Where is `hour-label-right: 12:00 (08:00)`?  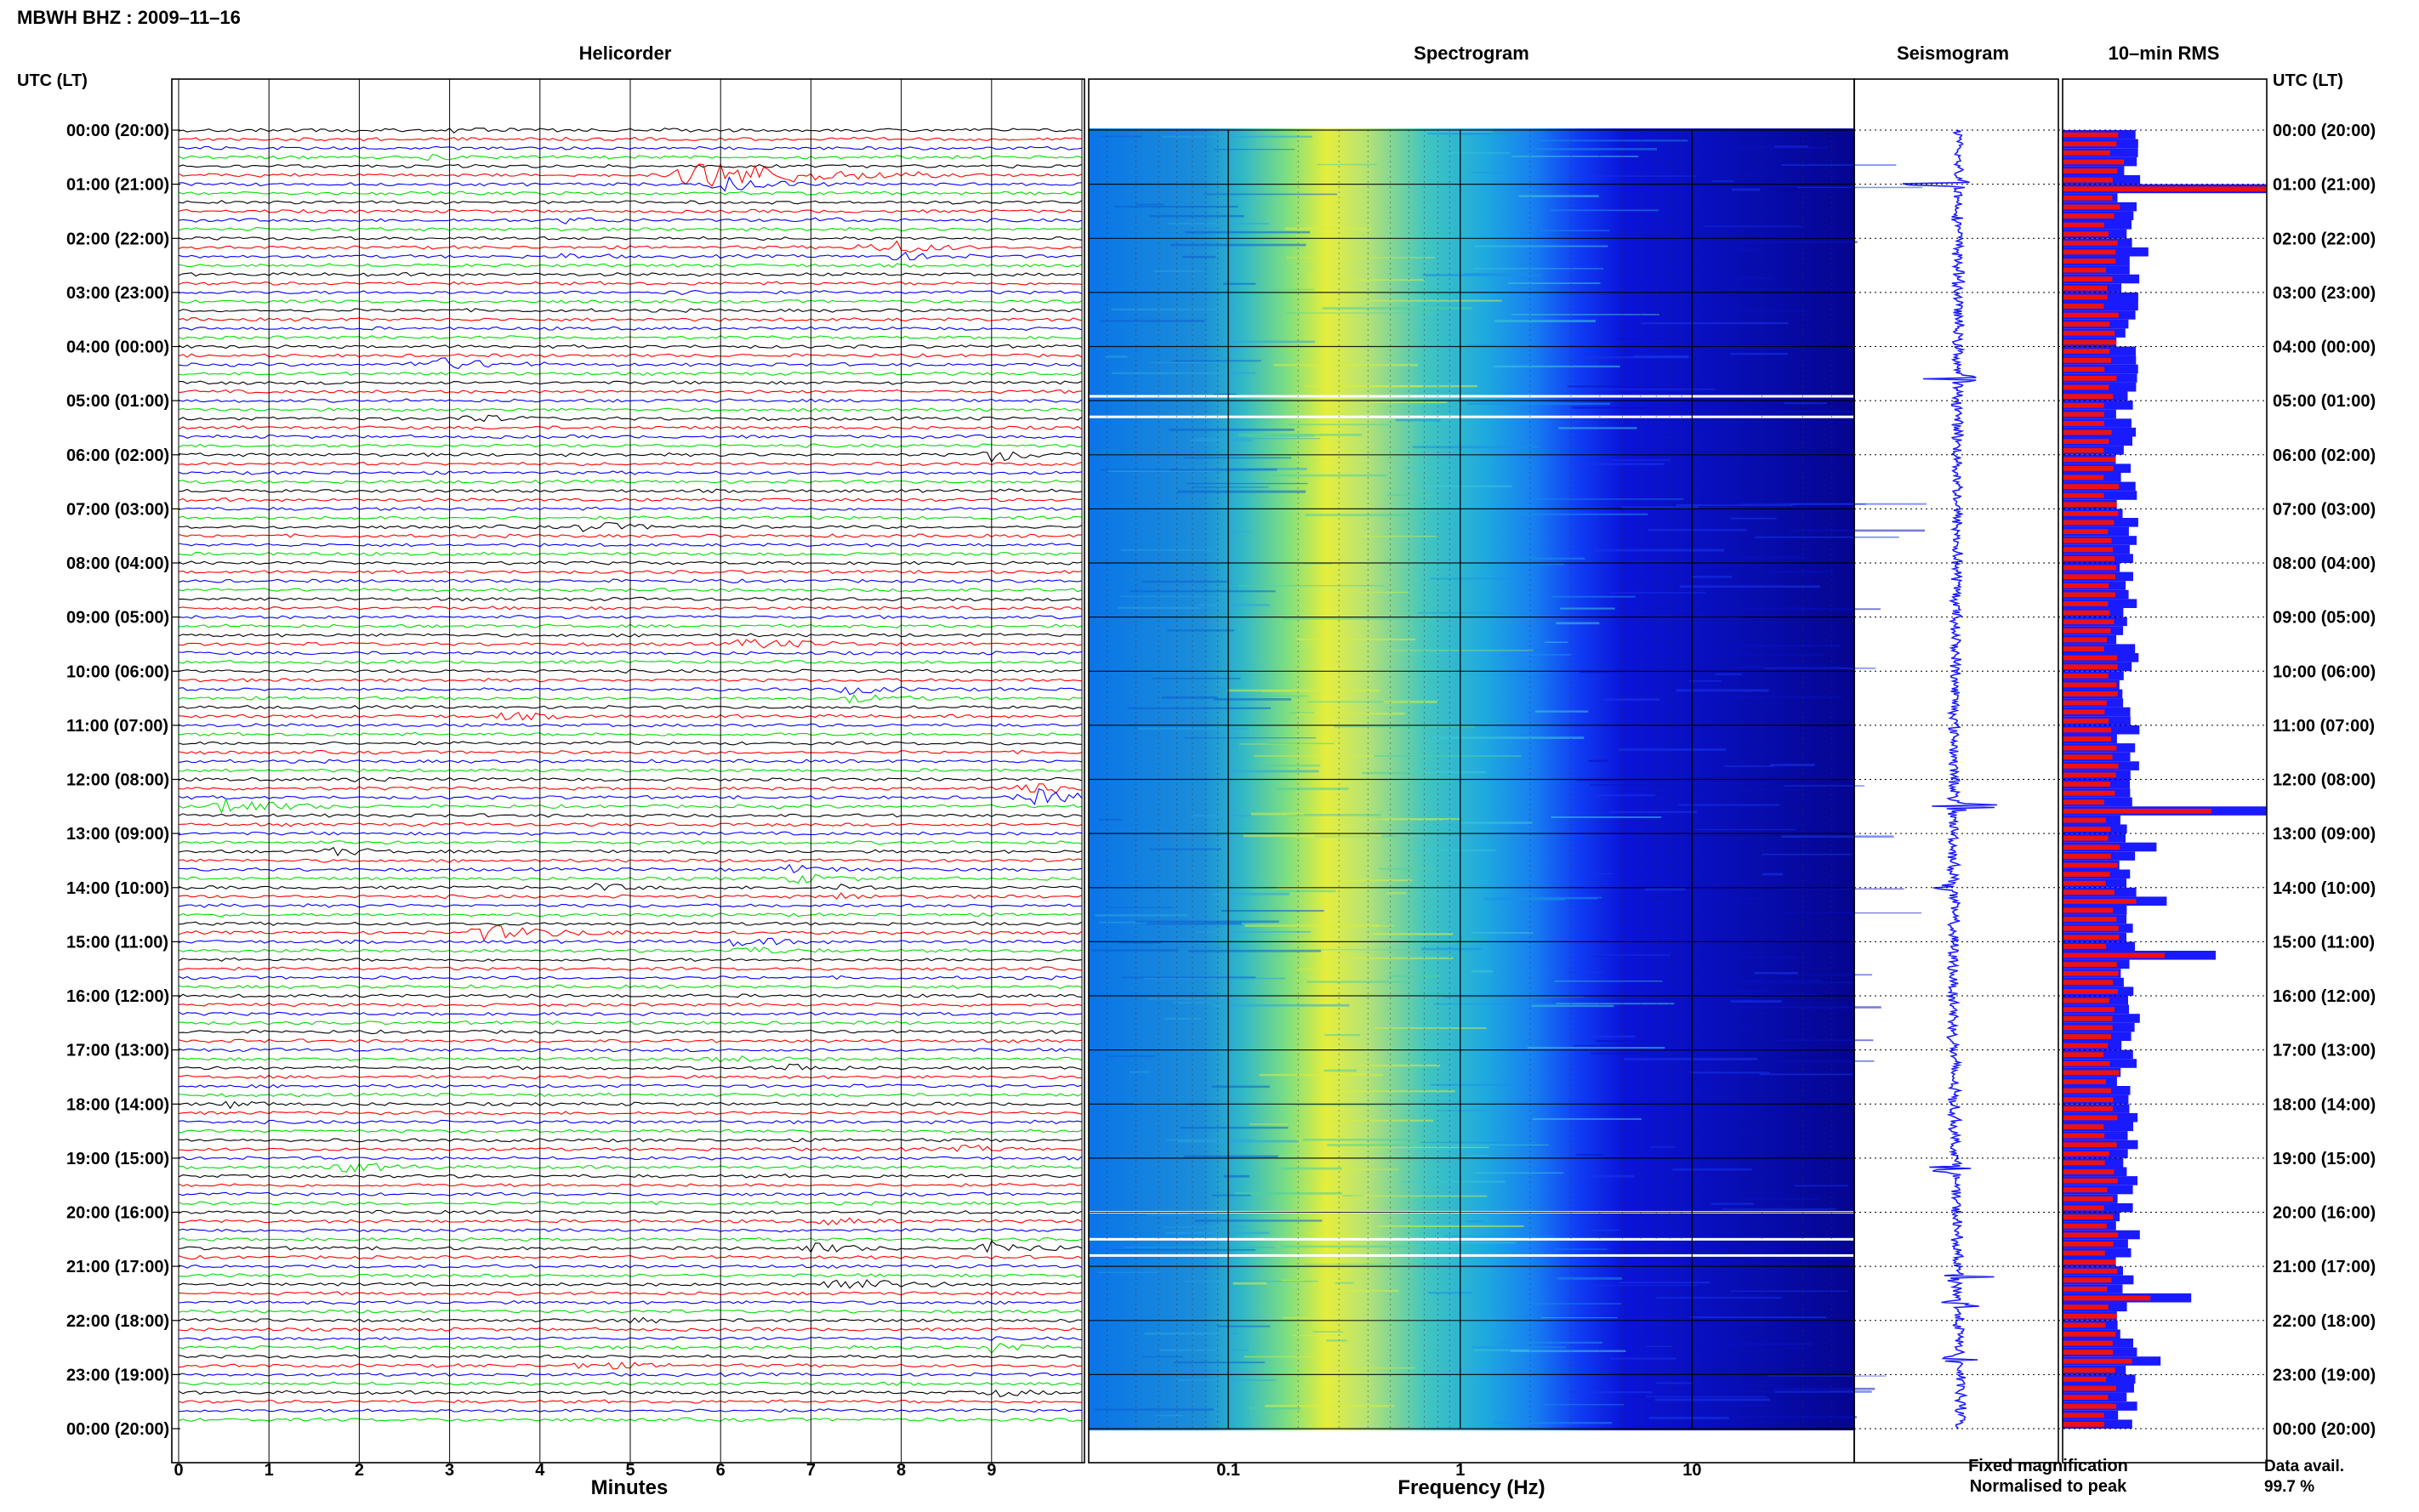 hour-label-right: 12:00 (08:00) is located at coordinates (2324, 780).